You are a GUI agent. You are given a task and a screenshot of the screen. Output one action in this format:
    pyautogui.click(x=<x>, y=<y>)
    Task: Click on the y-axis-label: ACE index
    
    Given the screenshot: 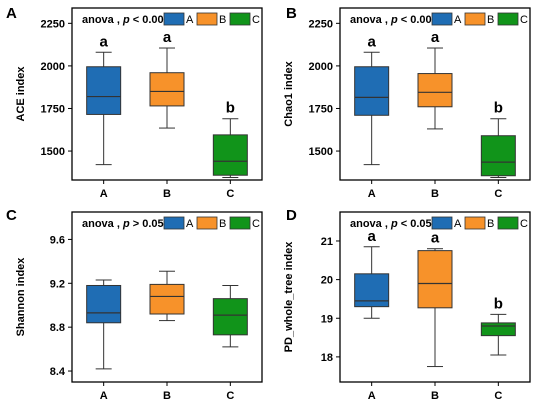 What is the action you would take?
    pyautogui.click(x=21, y=94)
    